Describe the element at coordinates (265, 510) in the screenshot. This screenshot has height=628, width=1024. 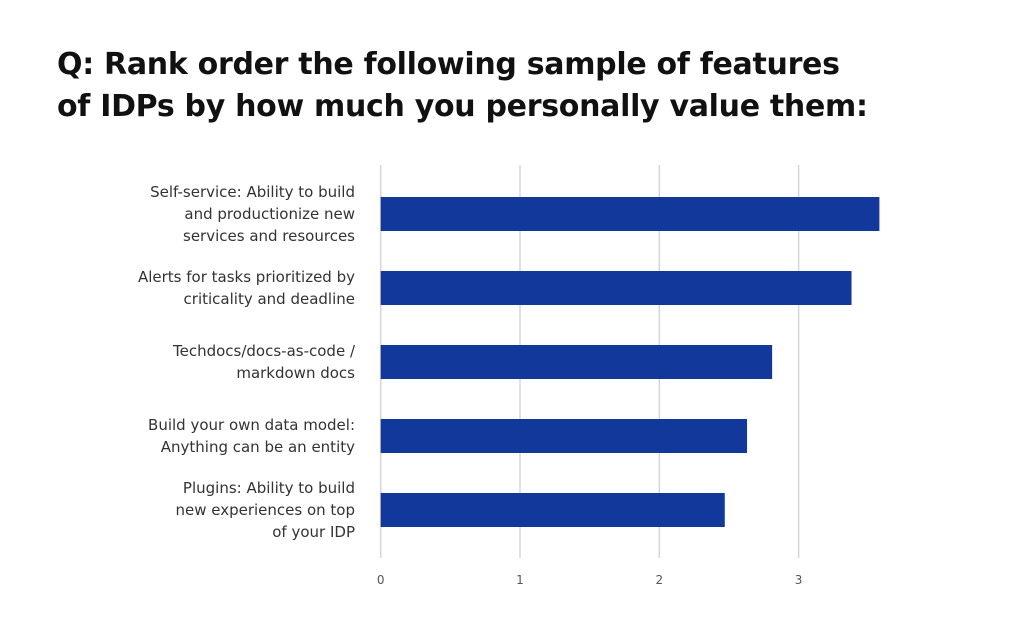
I see `category-label-line: new experiences on top` at that location.